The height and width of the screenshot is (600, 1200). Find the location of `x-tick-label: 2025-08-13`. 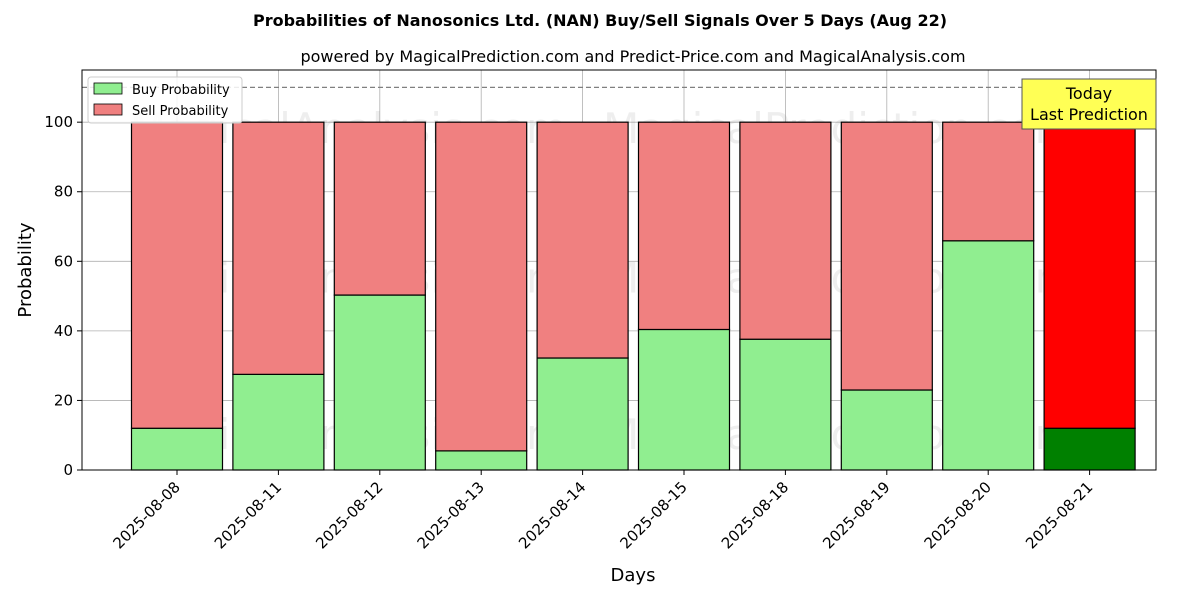

x-tick-label: 2025-08-13 is located at coordinates (451, 515).